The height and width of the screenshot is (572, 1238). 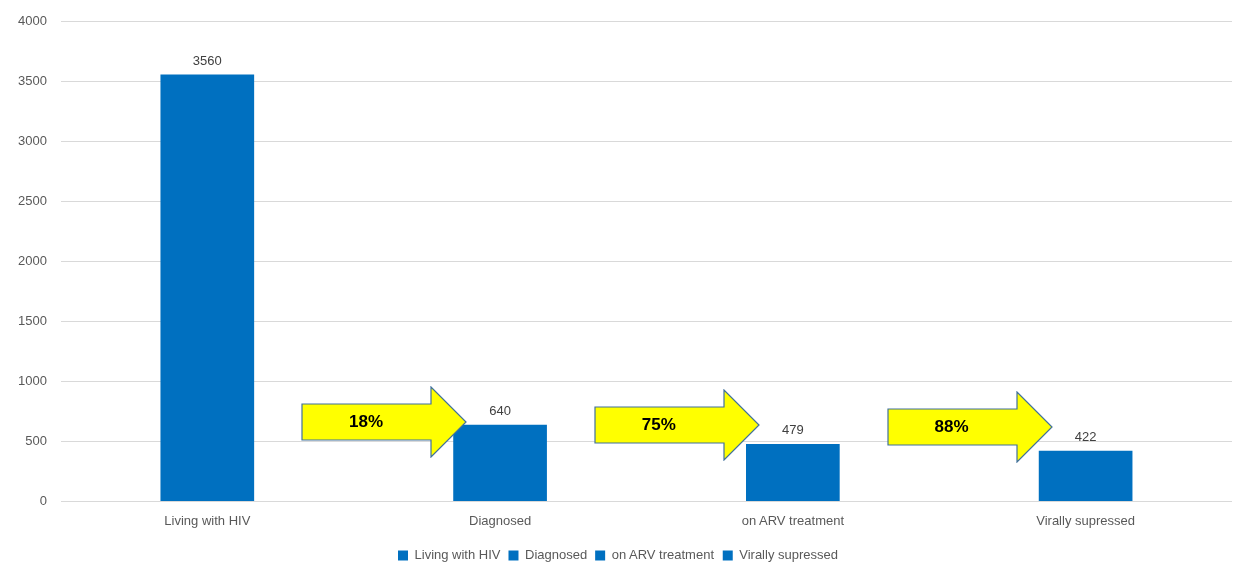 I want to click on data-label: 479, so click(x=792, y=430).